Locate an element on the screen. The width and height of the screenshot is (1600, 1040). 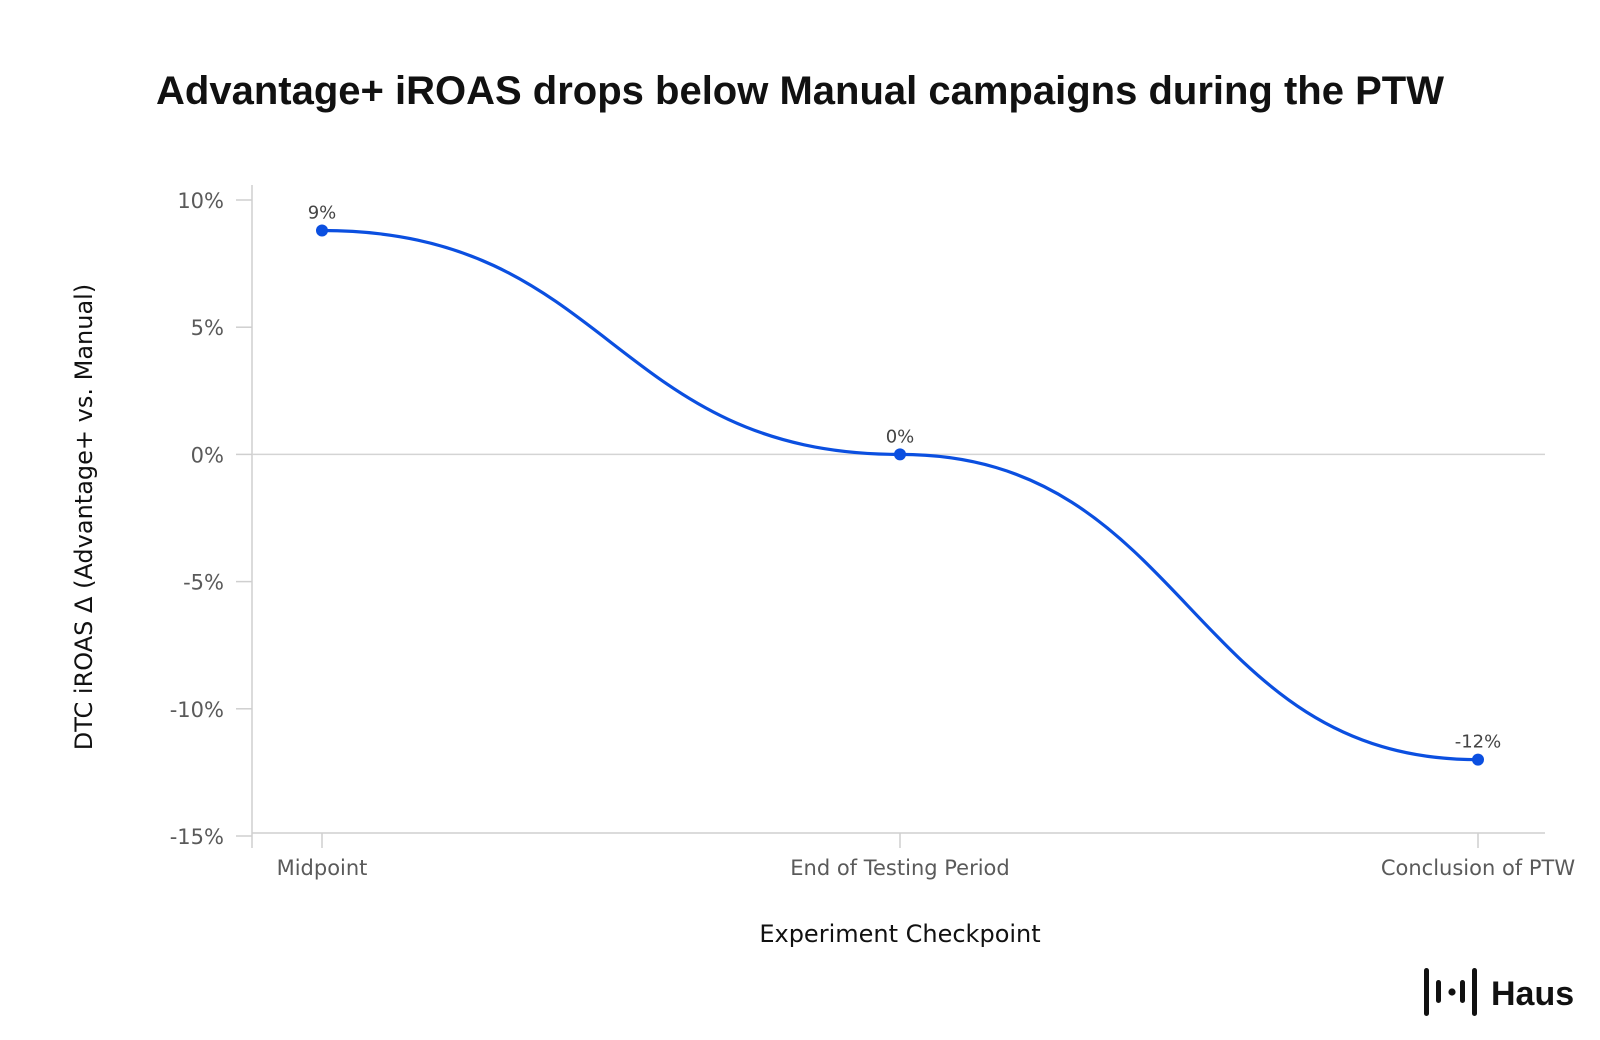
data-label: -12% is located at coordinates (1478, 742).